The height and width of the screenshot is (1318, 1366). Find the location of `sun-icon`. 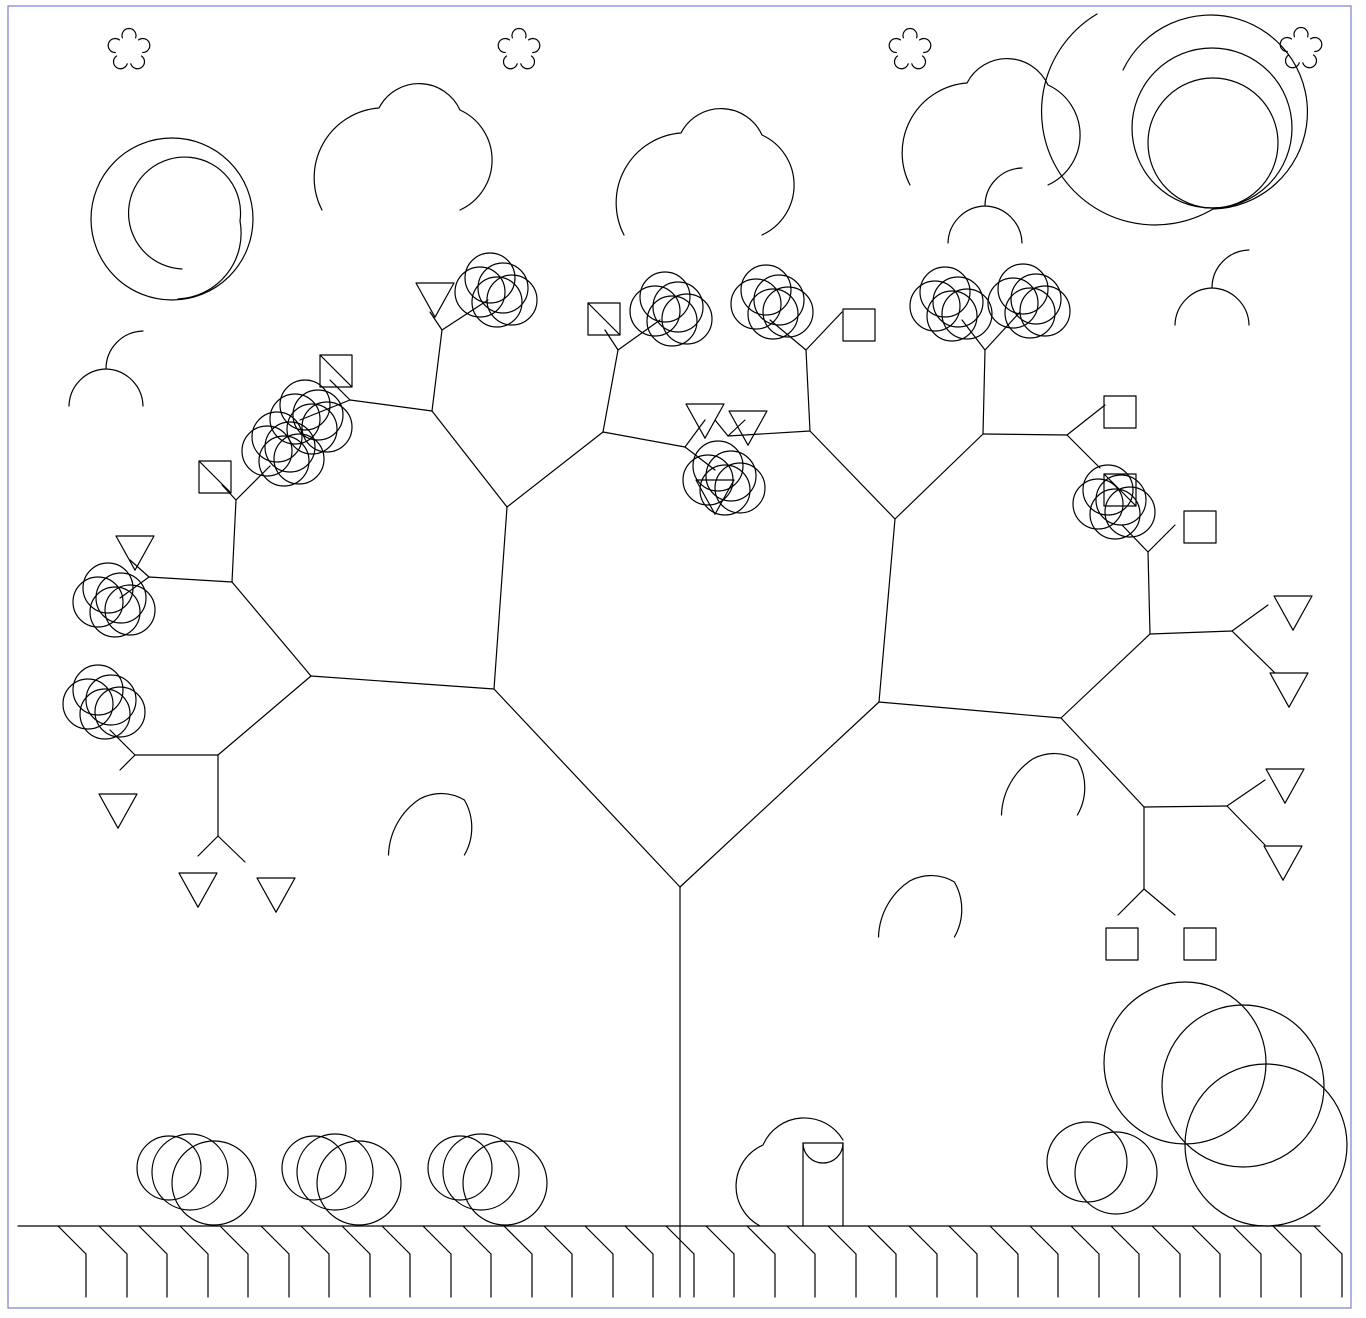

sun-icon is located at coordinates (1174, 119).